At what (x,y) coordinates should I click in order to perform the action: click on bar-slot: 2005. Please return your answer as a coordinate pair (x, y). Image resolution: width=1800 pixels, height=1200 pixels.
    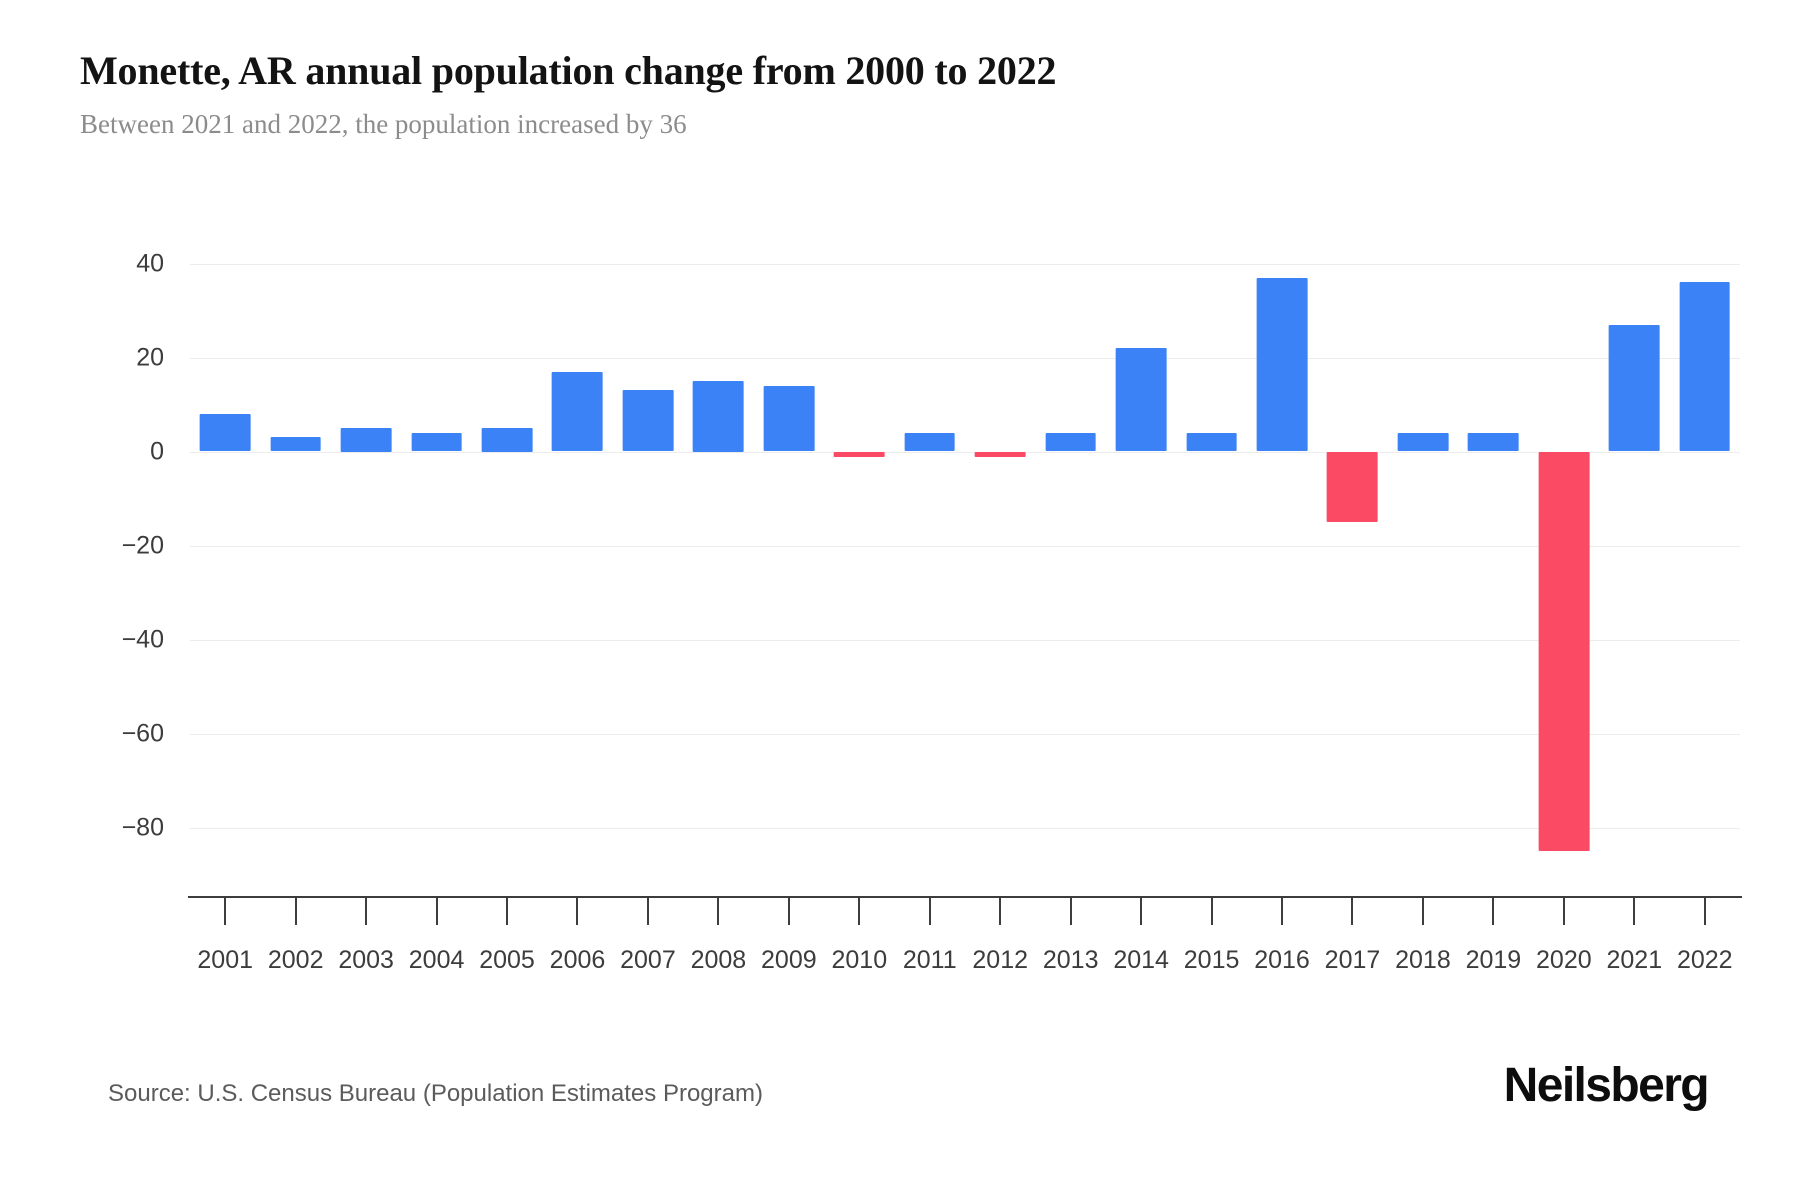
    Looking at the image, I should click on (507, 607).